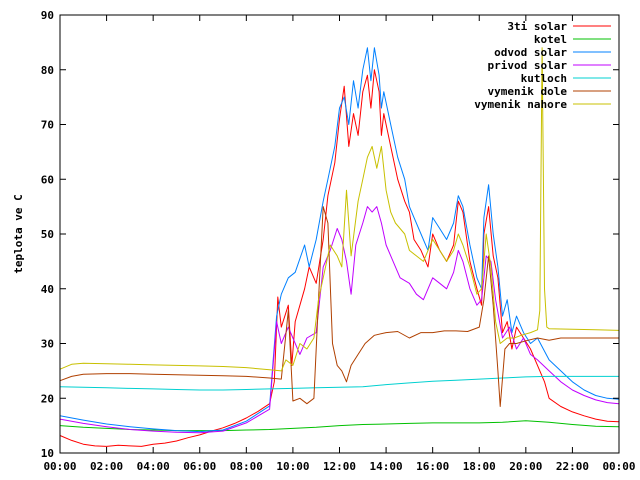  What do you see at coordinates (47, 398) in the screenshot?
I see `y-tick-label: 20` at bounding box center [47, 398].